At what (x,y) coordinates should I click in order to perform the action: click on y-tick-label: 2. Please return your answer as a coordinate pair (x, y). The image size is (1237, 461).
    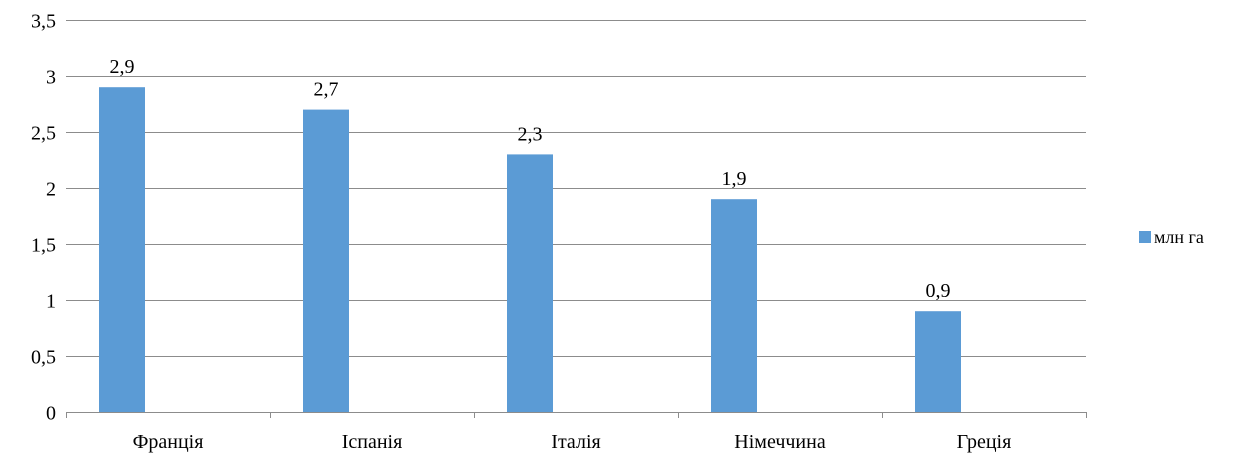
    Looking at the image, I should click on (51, 190).